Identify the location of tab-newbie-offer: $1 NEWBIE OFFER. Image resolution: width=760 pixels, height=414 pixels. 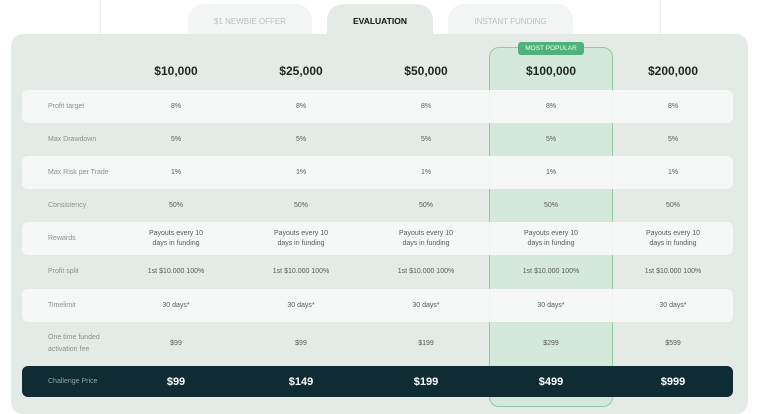
(250, 21).